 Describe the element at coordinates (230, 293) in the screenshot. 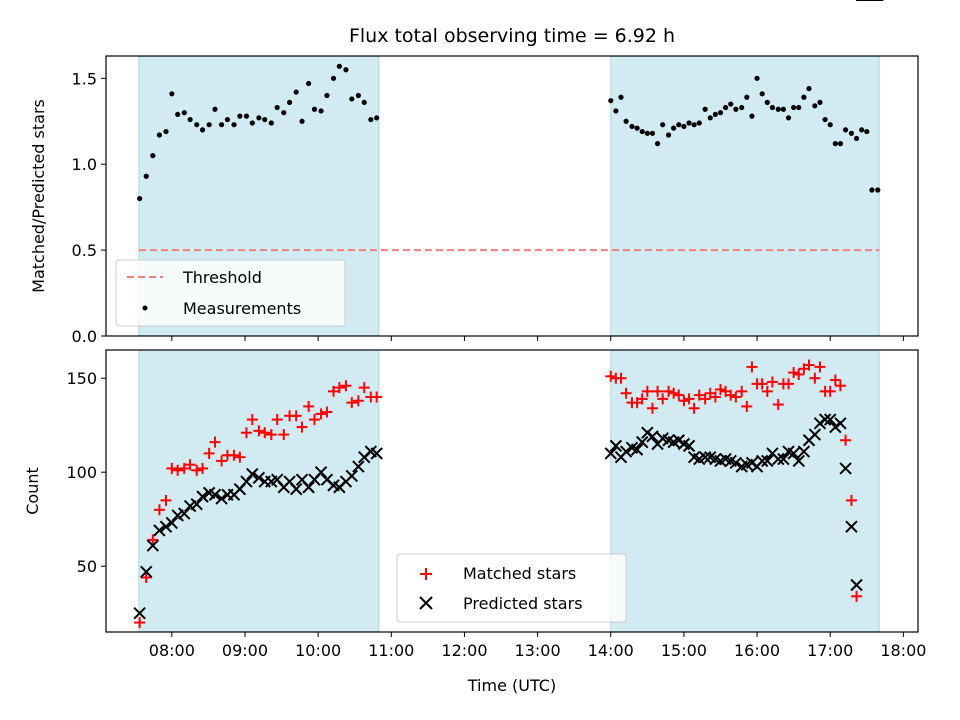

I see `top-legend: Threshold Measurements` at that location.